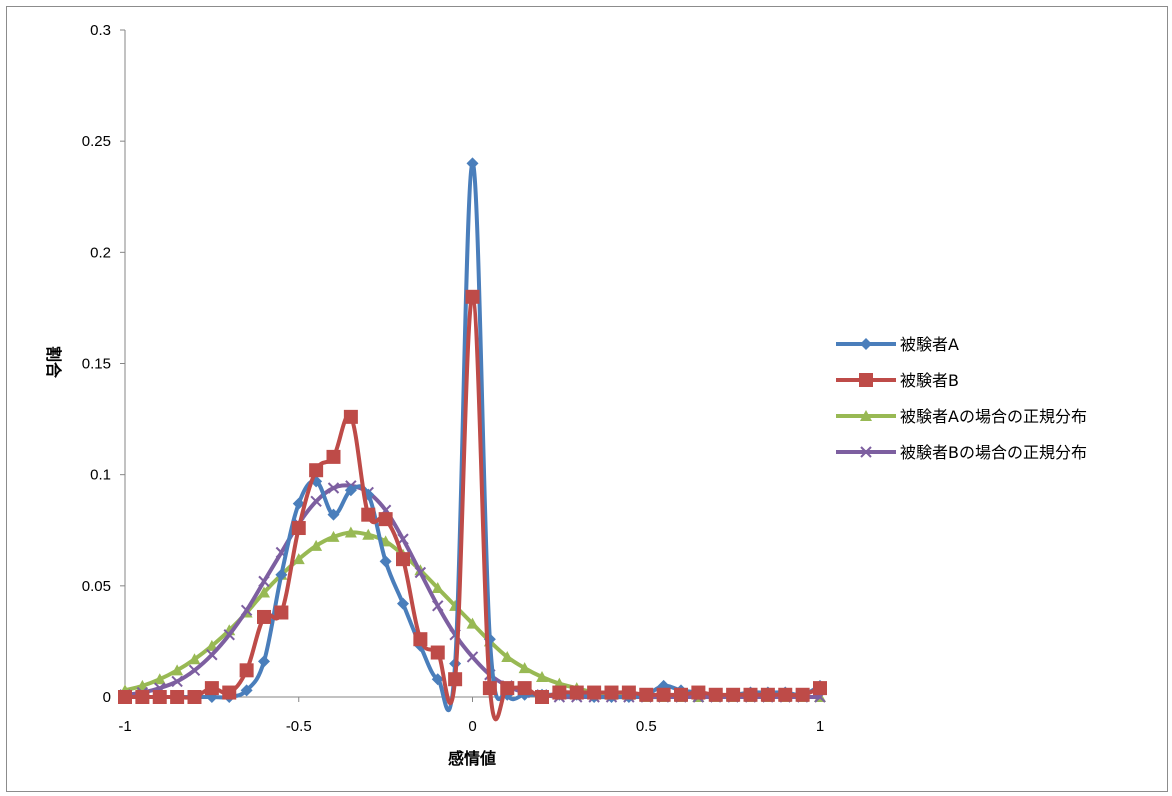  What do you see at coordinates (299, 726) in the screenshot?
I see `x-tick-label: -0.5` at bounding box center [299, 726].